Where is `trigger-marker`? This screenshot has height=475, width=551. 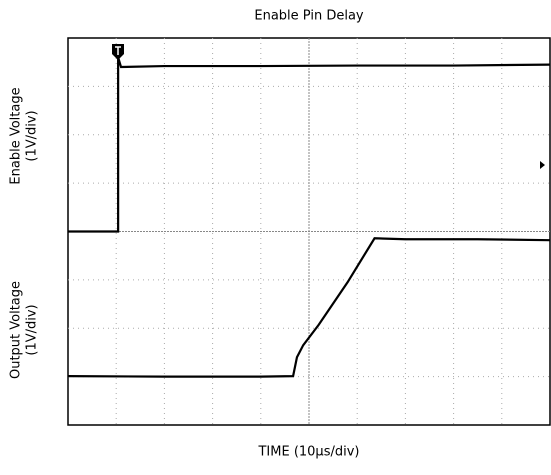
trigger-marker is located at coordinates (118, 52).